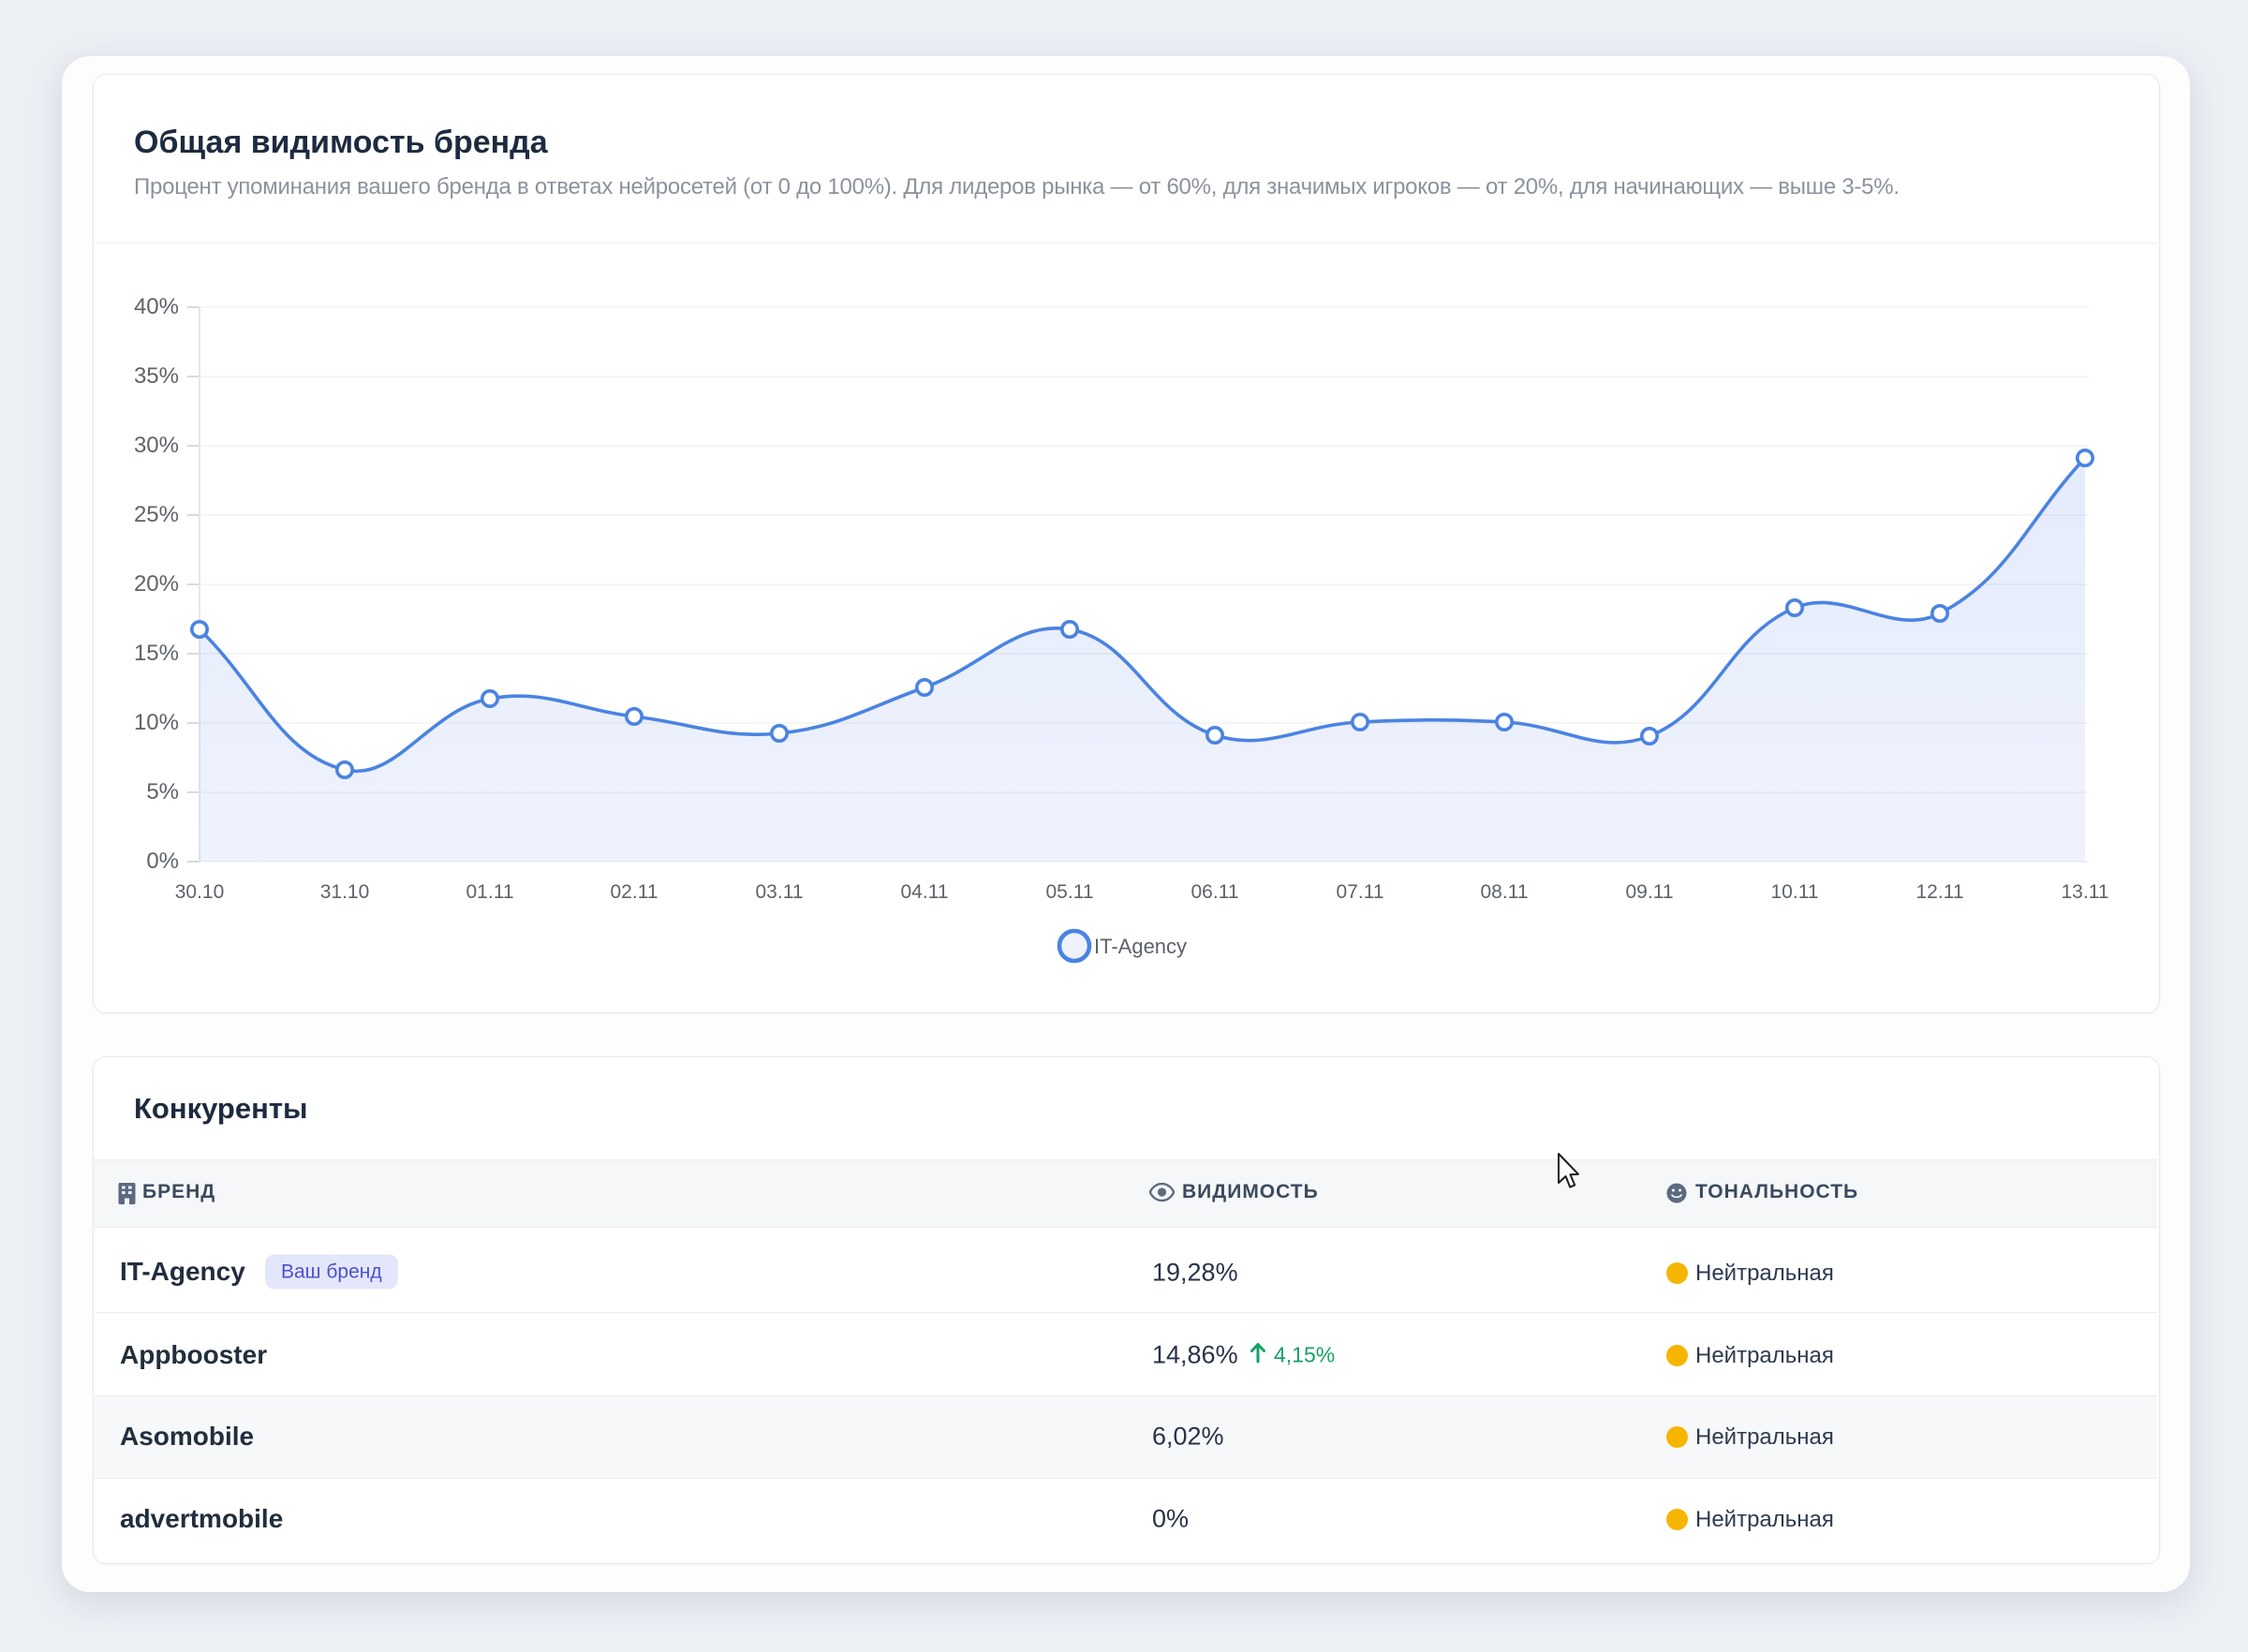 Image resolution: width=2248 pixels, height=1652 pixels. I want to click on svg-text: 08.11, so click(1505, 892).